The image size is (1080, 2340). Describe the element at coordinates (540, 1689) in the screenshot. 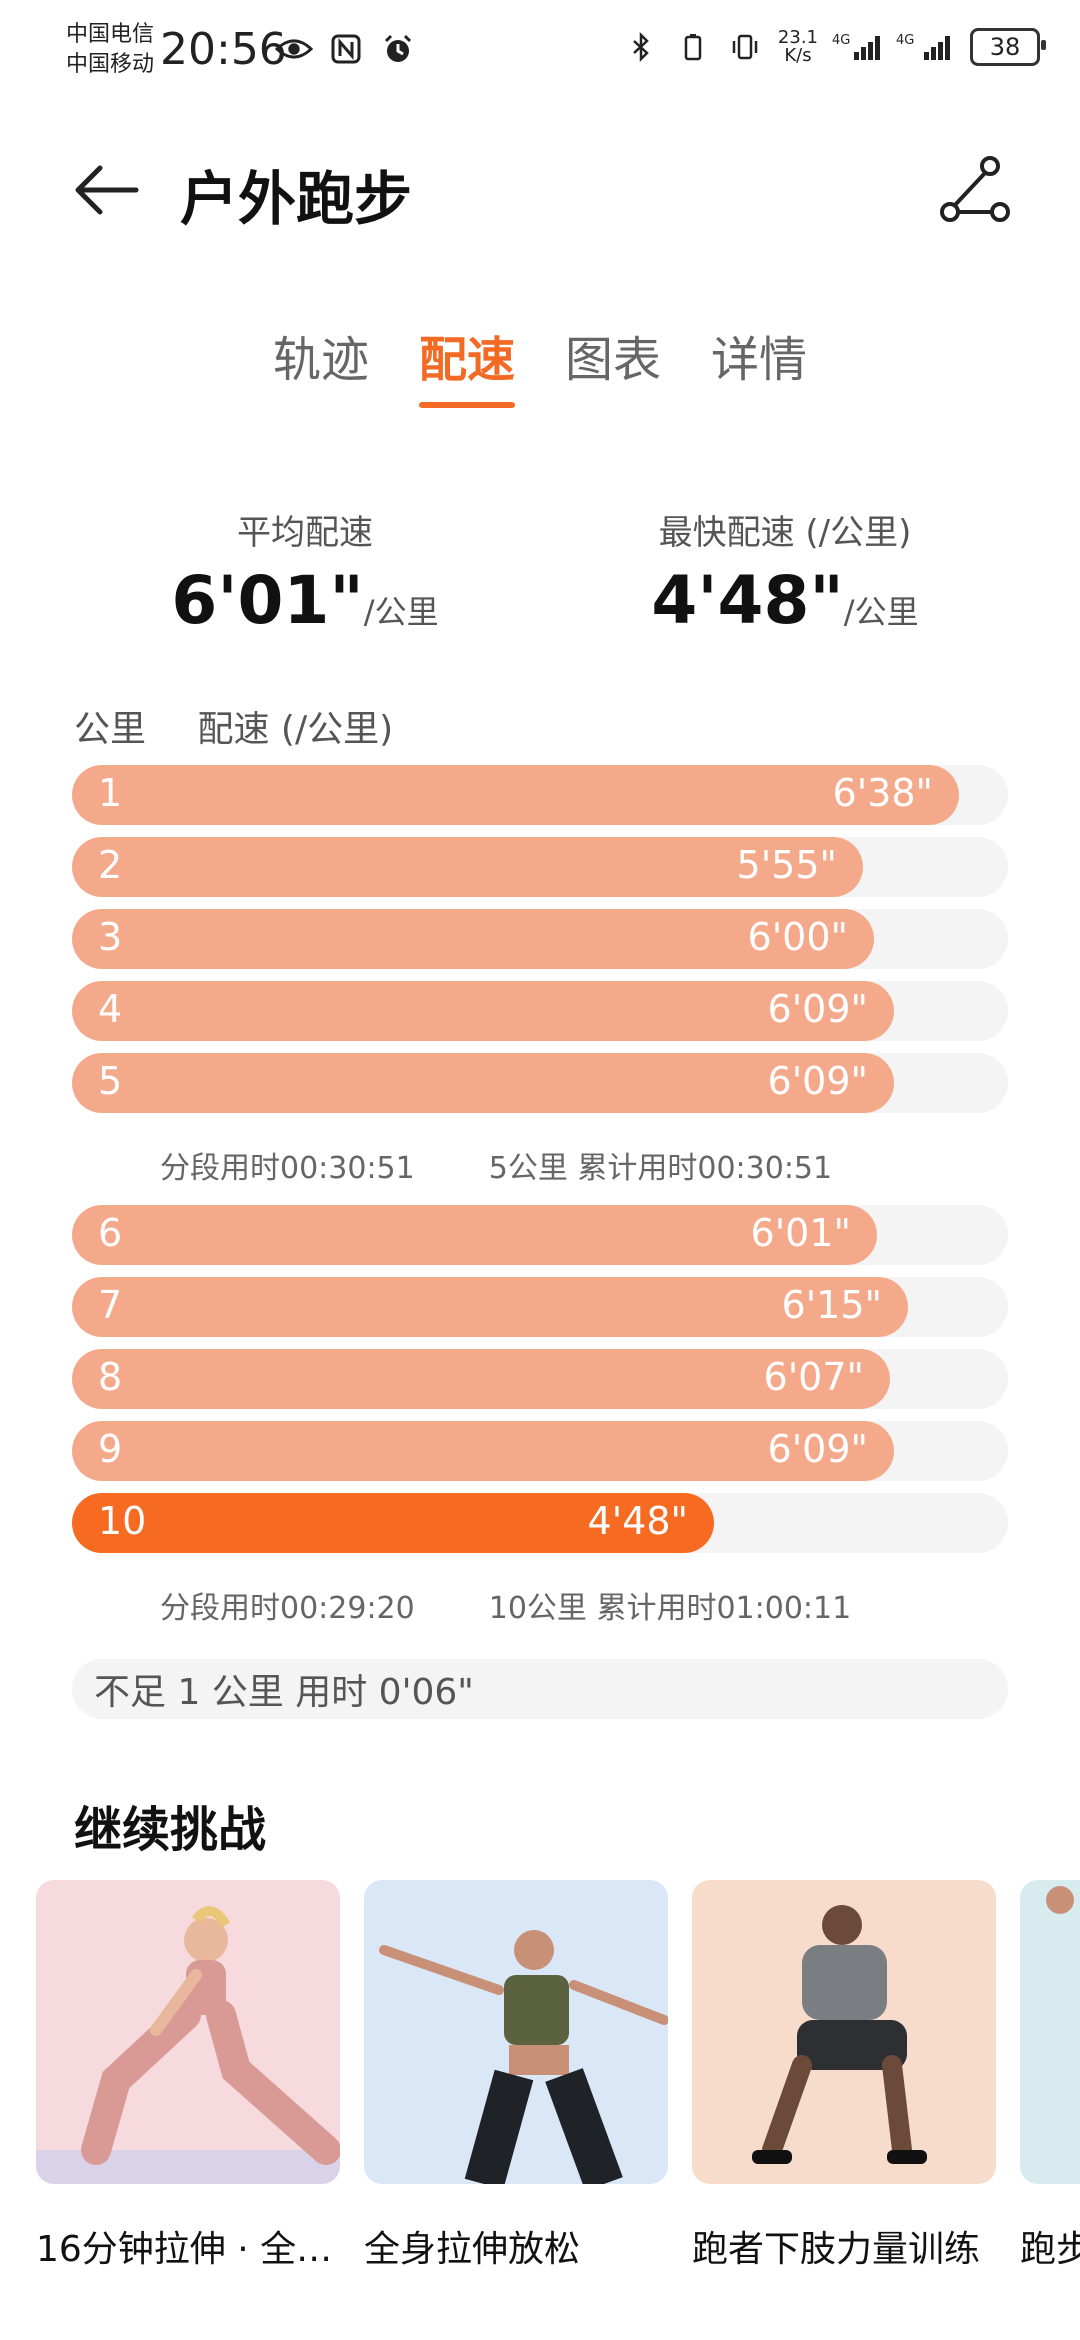

I see `under-one-km: 不足 1 公里 用时 0'06"` at that location.